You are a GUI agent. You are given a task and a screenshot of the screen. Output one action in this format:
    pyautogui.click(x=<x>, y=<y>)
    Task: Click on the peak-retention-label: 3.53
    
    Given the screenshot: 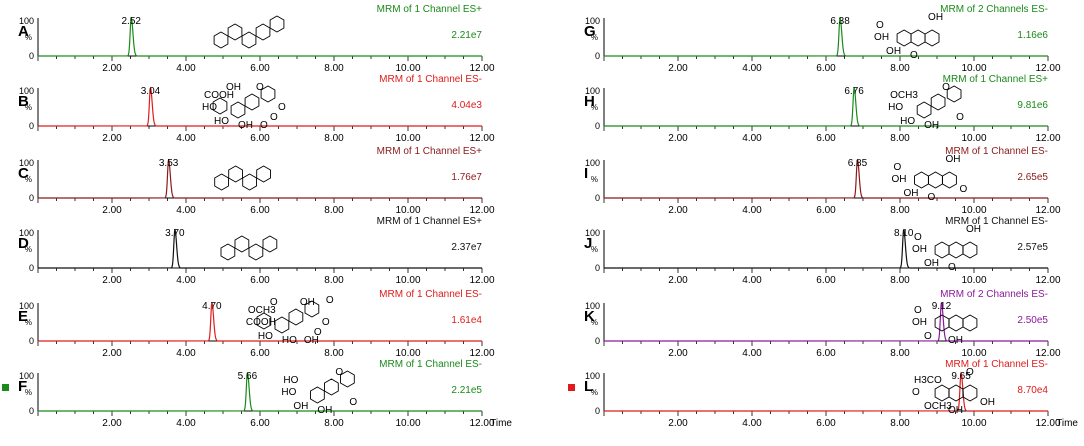 What is the action you would take?
    pyautogui.click(x=169, y=163)
    